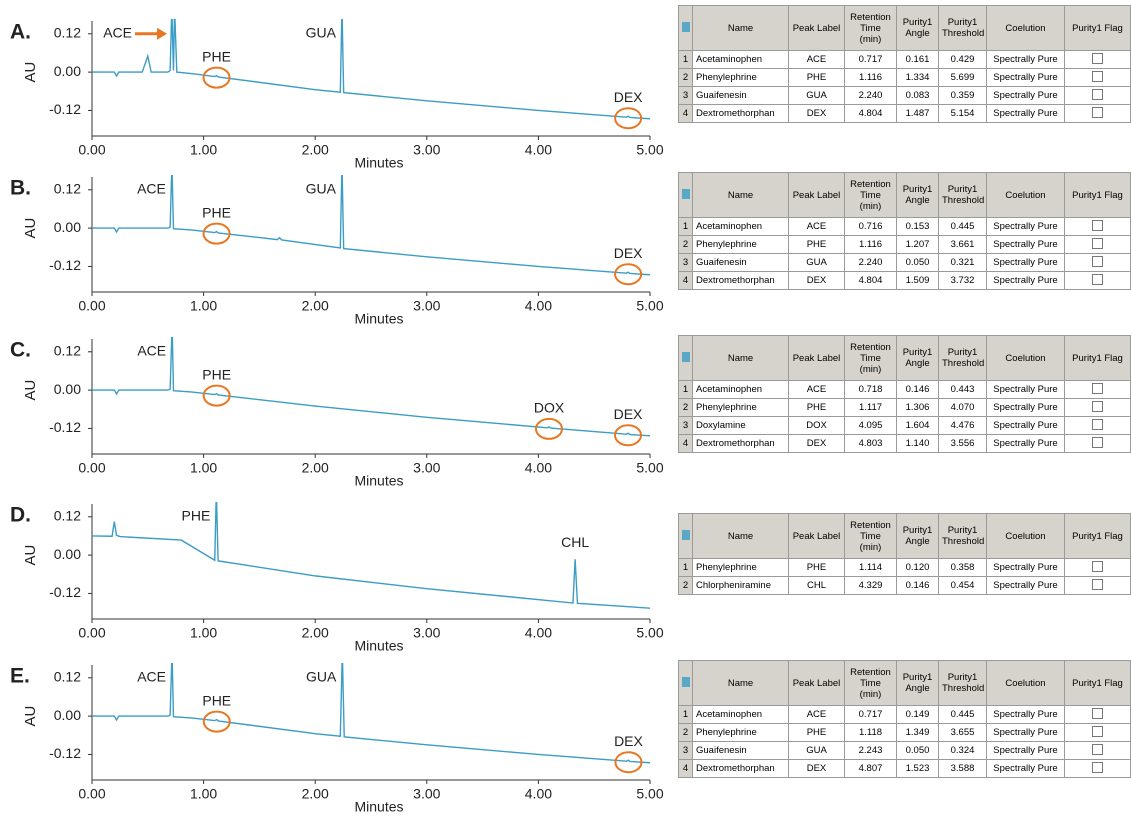 The image size is (1131, 826). Describe the element at coordinates (30, 72) in the screenshot. I see `y-axis-label: AU` at that location.